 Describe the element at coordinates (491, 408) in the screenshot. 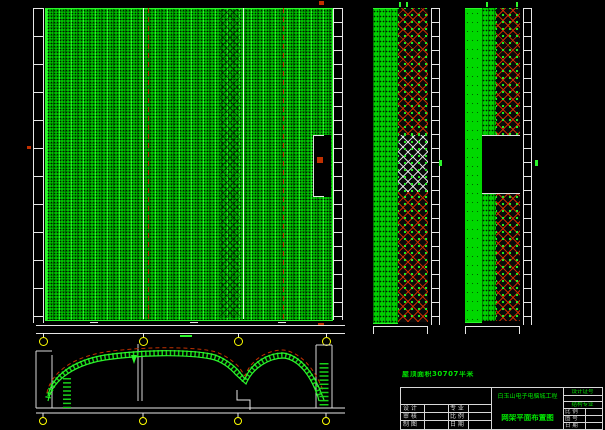

I see `title-block-divider` at that location.